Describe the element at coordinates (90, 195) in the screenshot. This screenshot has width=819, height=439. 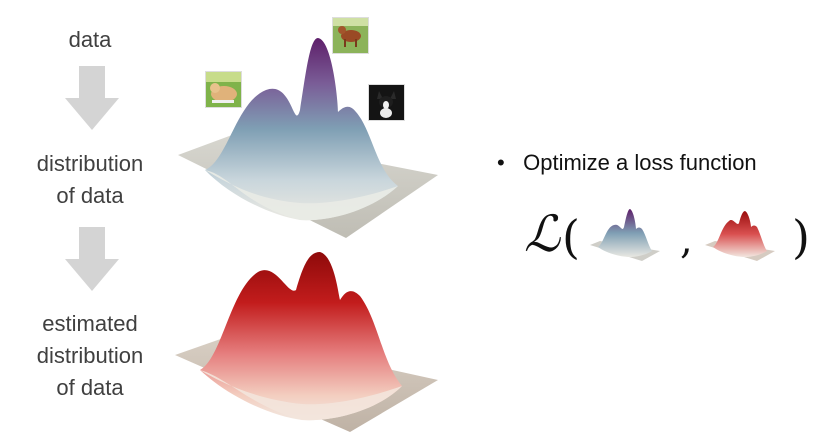
I see `label-distribution-line2: of data` at that location.